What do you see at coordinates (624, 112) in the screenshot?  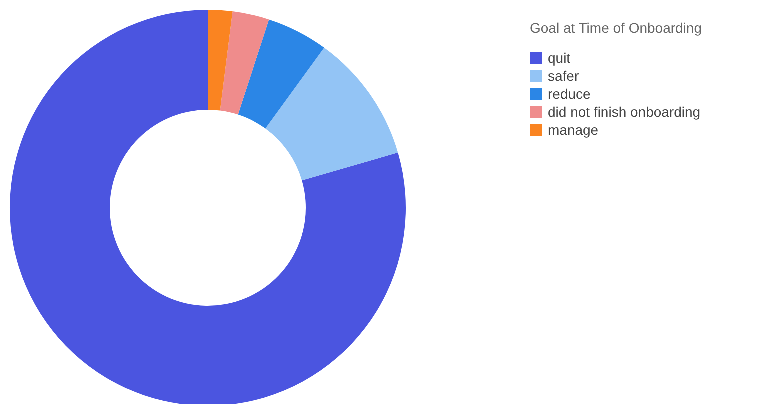 I see `legend-label: did not finish onboarding` at bounding box center [624, 112].